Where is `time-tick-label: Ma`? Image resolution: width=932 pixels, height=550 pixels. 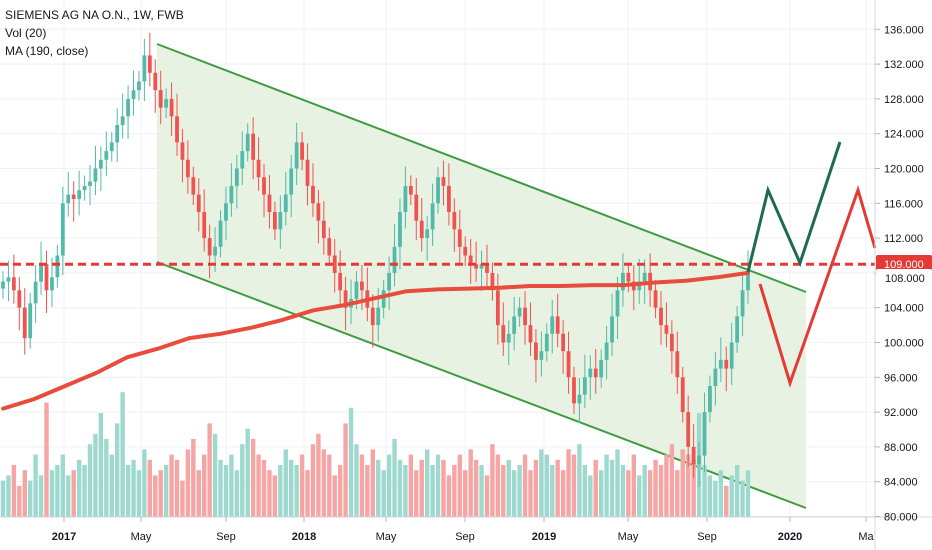 time-tick-label: Ma is located at coordinates (866, 537).